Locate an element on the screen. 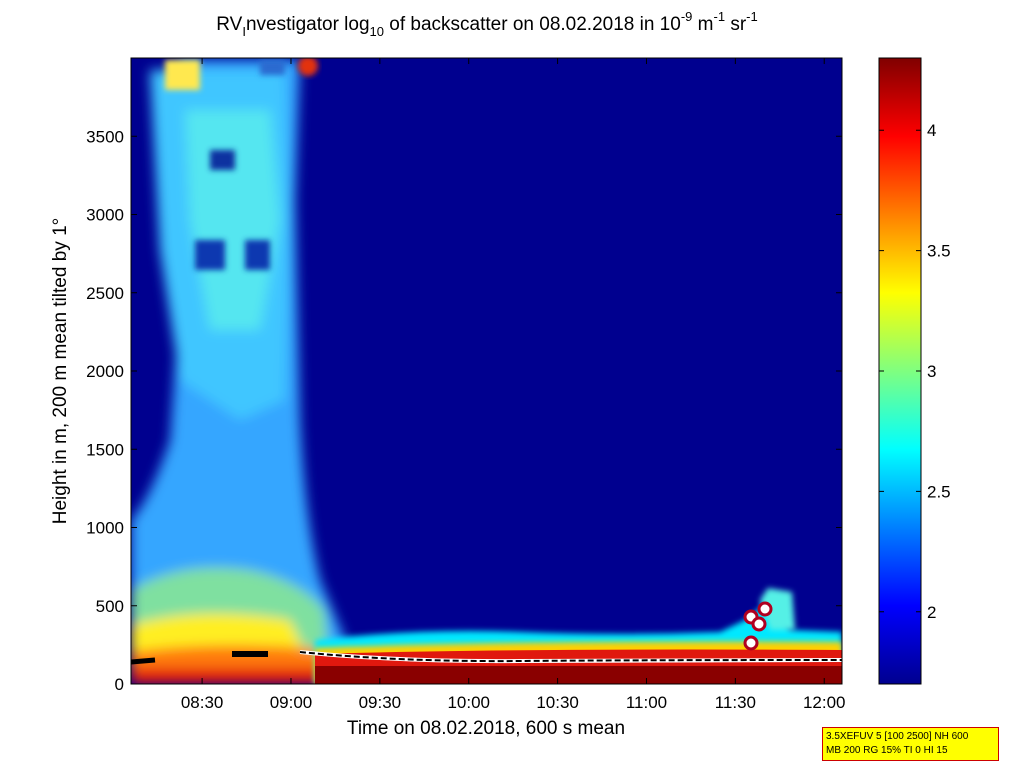 This screenshot has width=1023, height=767. title-part-3: 10 is located at coordinates (377, 31).